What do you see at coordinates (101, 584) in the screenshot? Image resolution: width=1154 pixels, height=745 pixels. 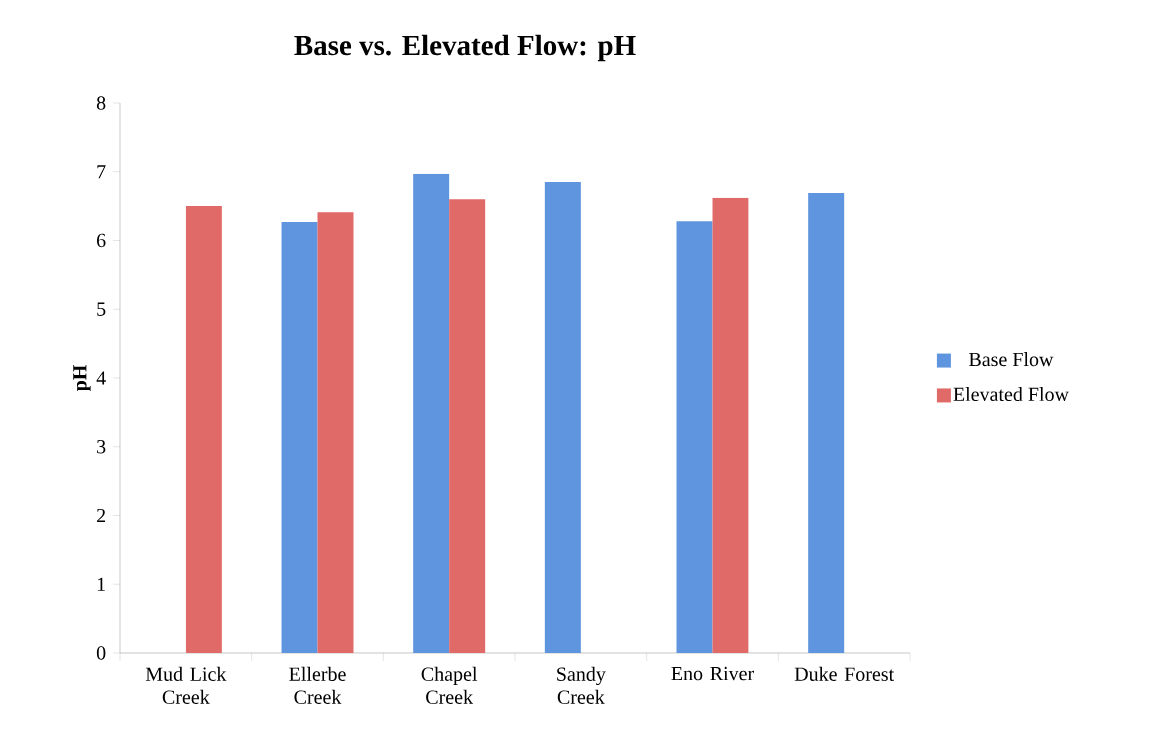 I see `y-tick-label: 1` at bounding box center [101, 584].